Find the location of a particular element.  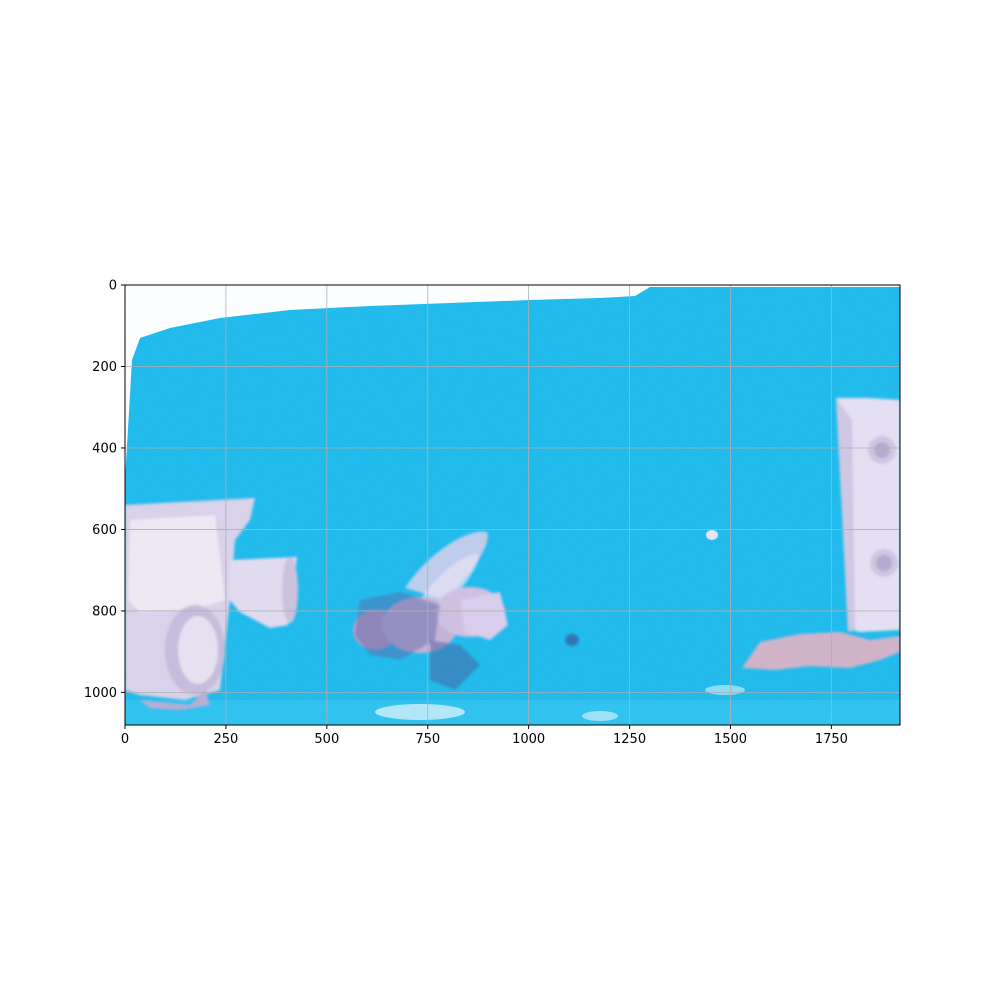

y-tick-label: 400 is located at coordinates (104, 448).